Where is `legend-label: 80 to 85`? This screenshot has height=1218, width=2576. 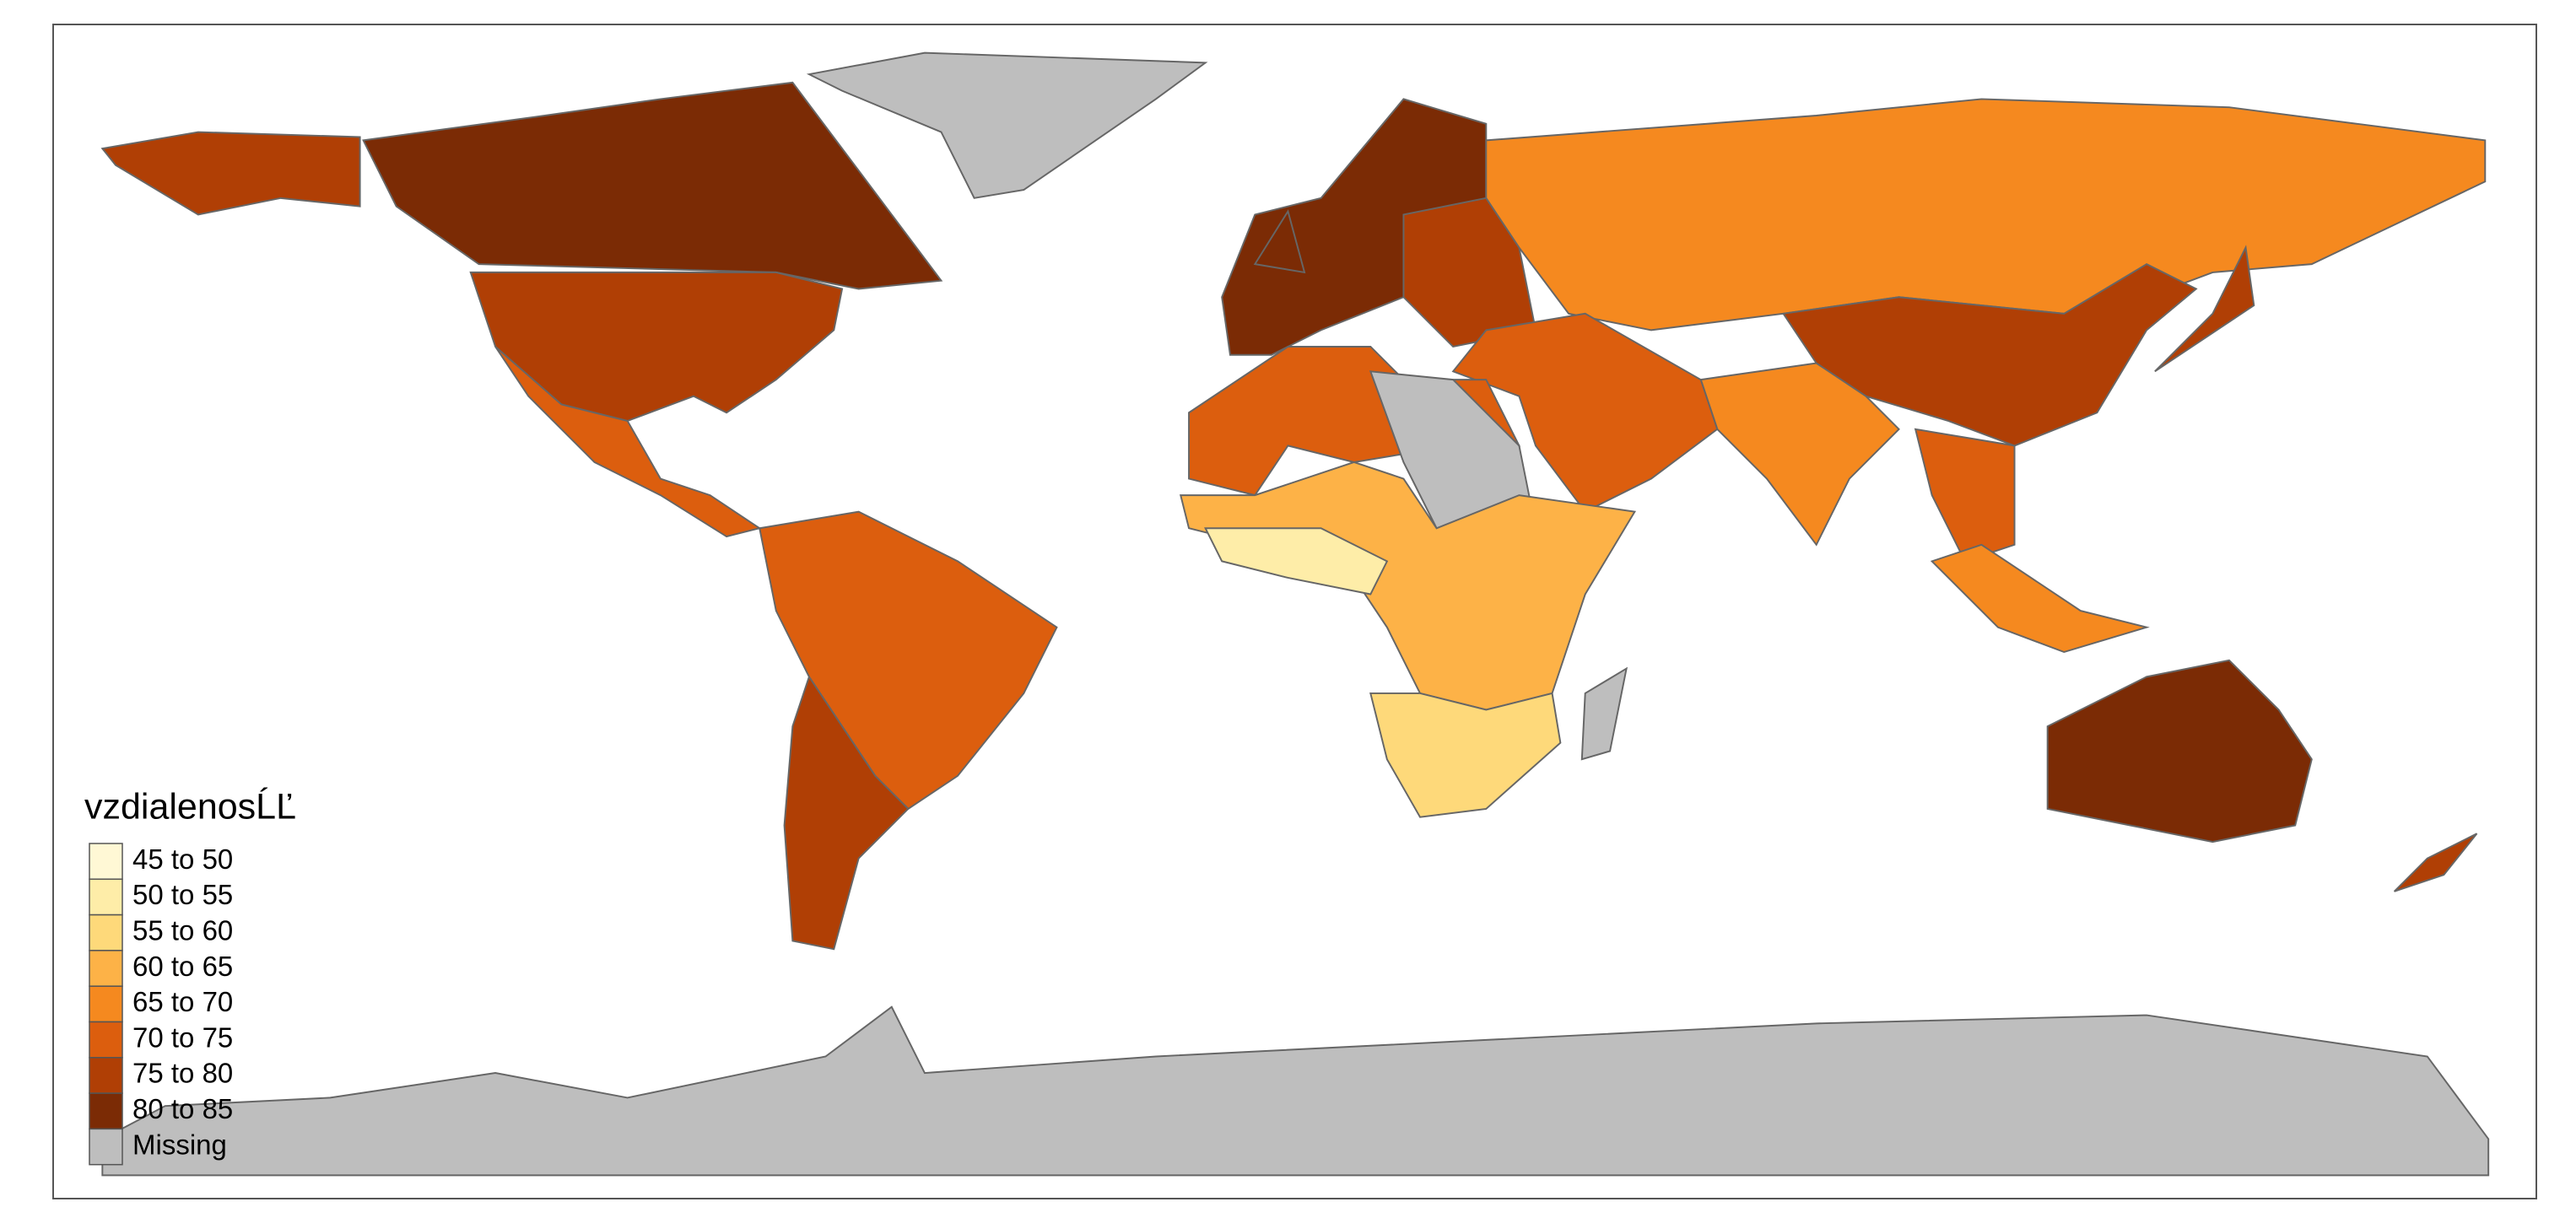
legend-label: 80 to 85 is located at coordinates (182, 1109).